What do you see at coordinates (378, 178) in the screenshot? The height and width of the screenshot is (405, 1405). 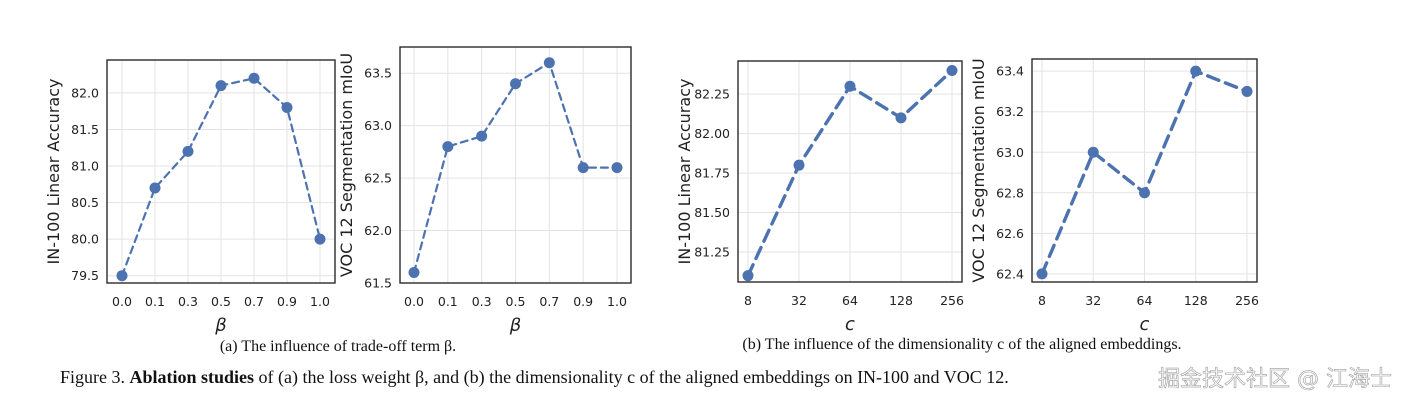 I see `y-tick-label: 62.5` at bounding box center [378, 178].